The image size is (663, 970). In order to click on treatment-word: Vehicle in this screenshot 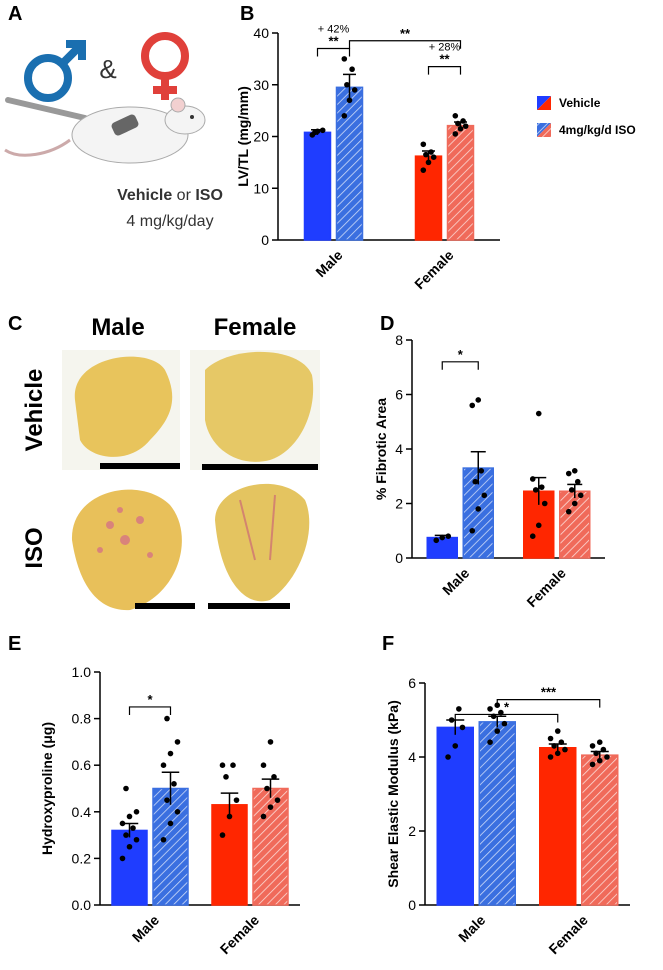, I will do `click(144, 195)`.